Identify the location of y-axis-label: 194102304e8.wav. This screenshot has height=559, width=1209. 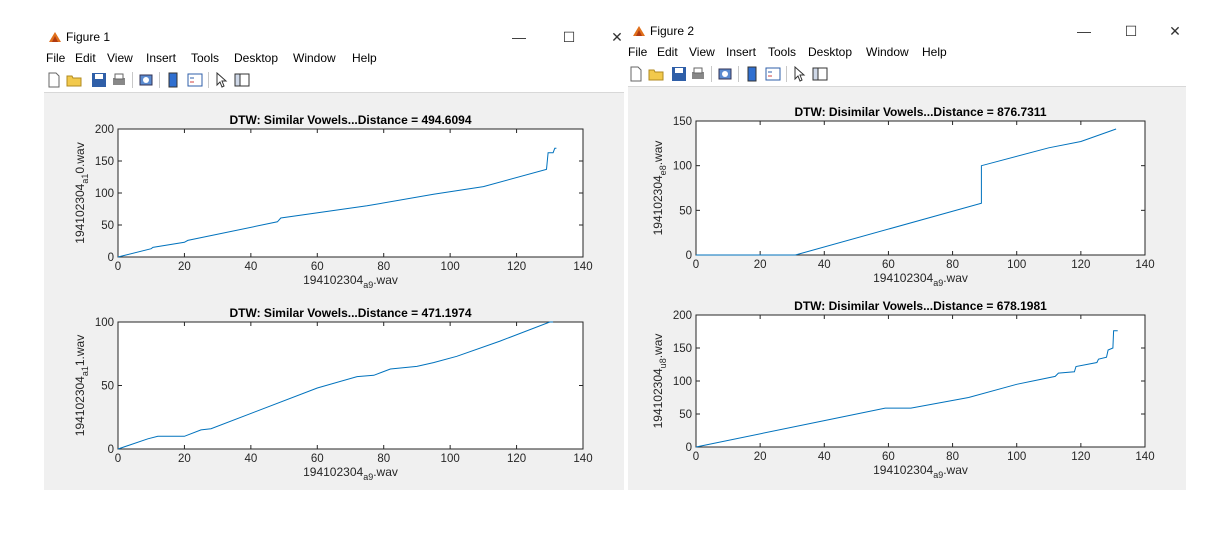
(659, 188).